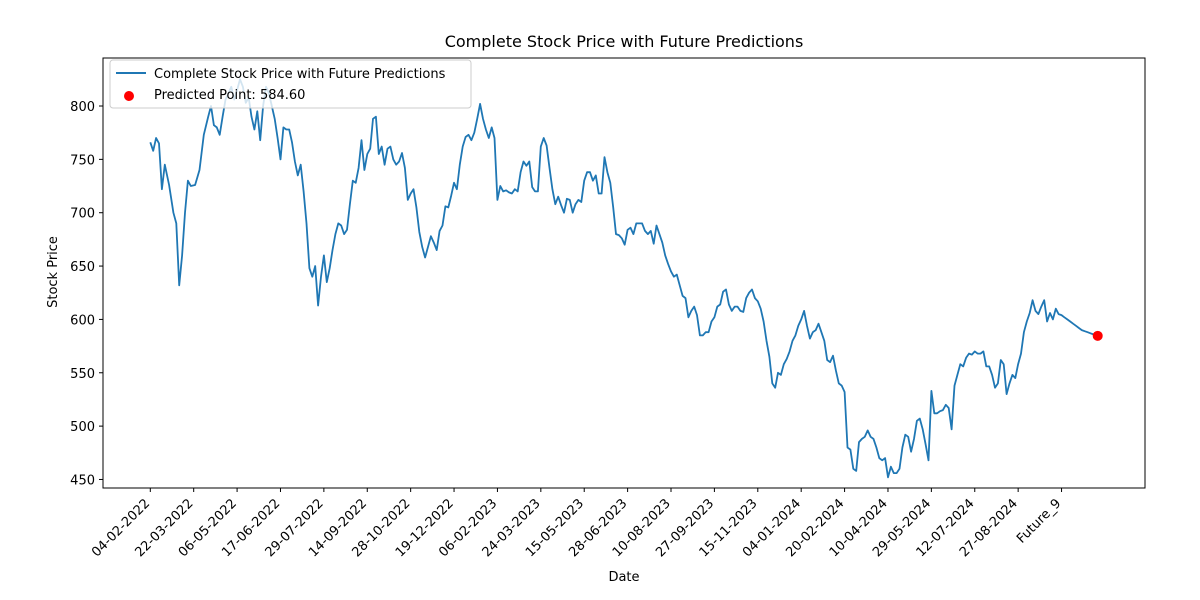  Describe the element at coordinates (82, 267) in the screenshot. I see `y-tick-label: 650` at that location.